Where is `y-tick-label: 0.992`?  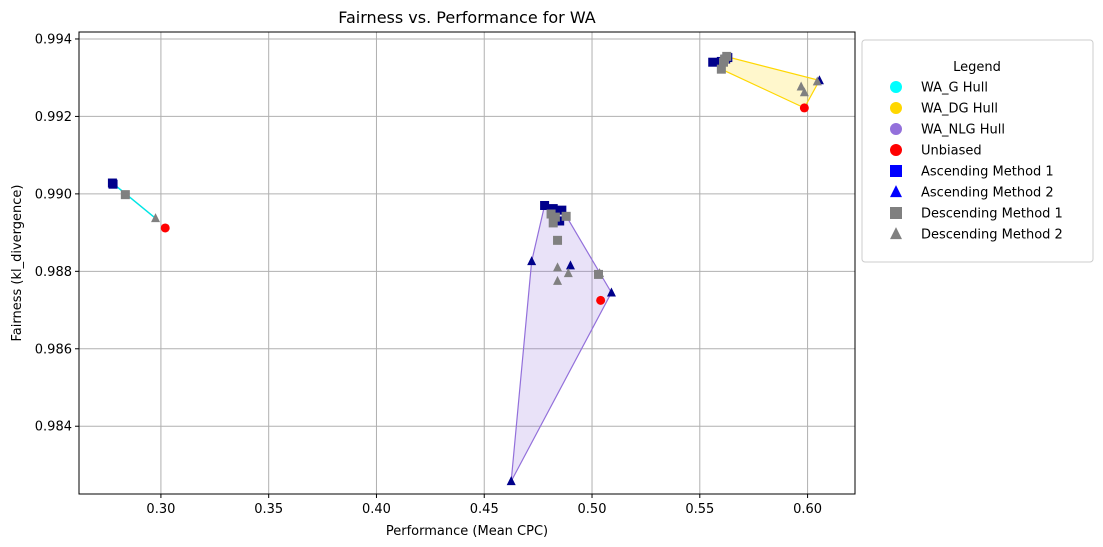 y-tick-label: 0.992 is located at coordinates (53, 117).